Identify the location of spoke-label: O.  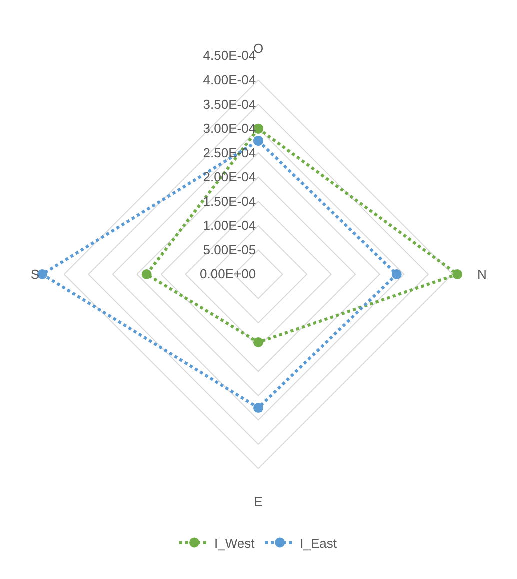
(258, 48).